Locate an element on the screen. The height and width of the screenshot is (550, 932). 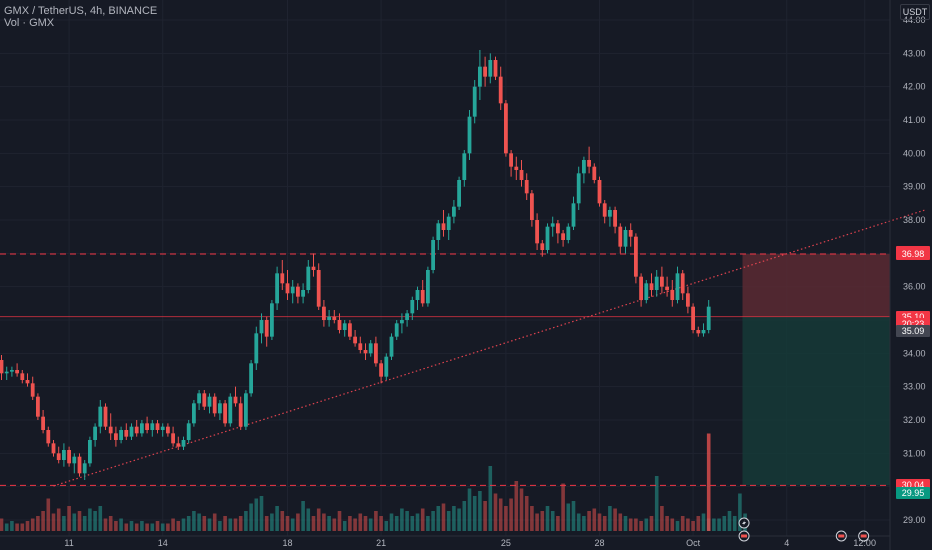
volume-bars is located at coordinates (373, 482).